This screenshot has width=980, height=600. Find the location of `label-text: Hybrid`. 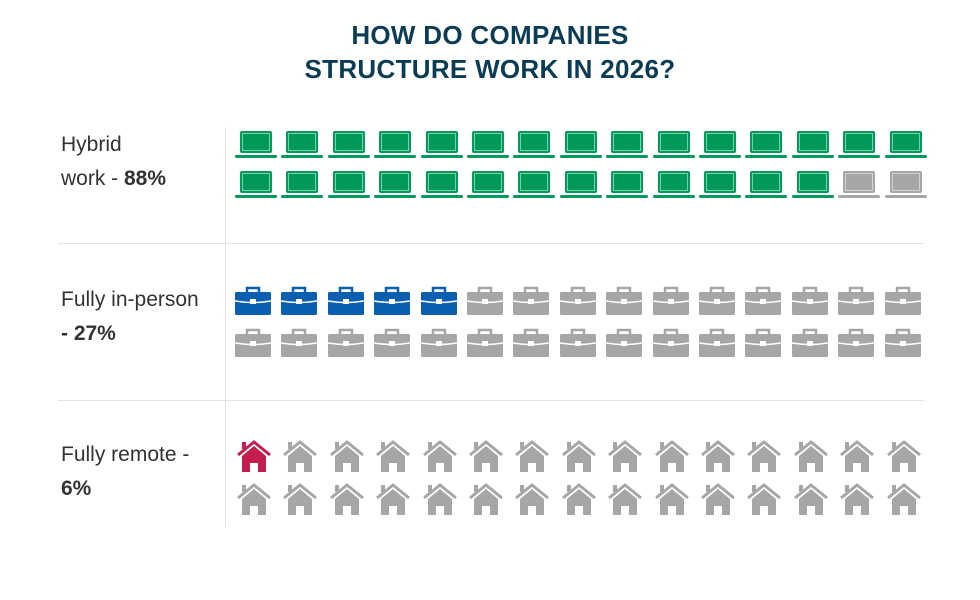

label-text: Hybrid is located at coordinates (91, 144).